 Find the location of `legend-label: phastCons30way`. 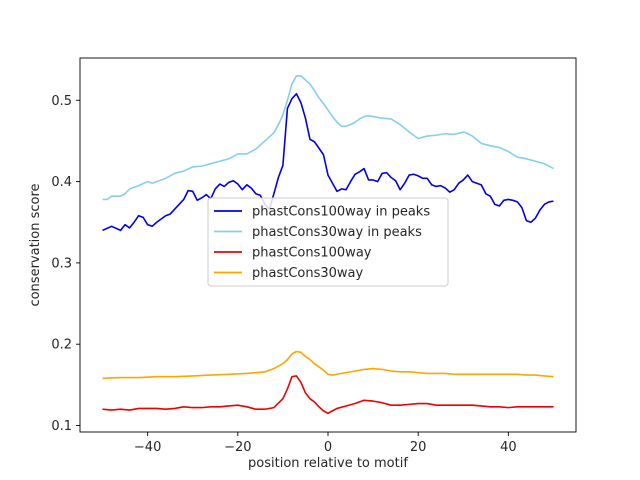

legend-label: phastCons30way is located at coordinates (308, 273).